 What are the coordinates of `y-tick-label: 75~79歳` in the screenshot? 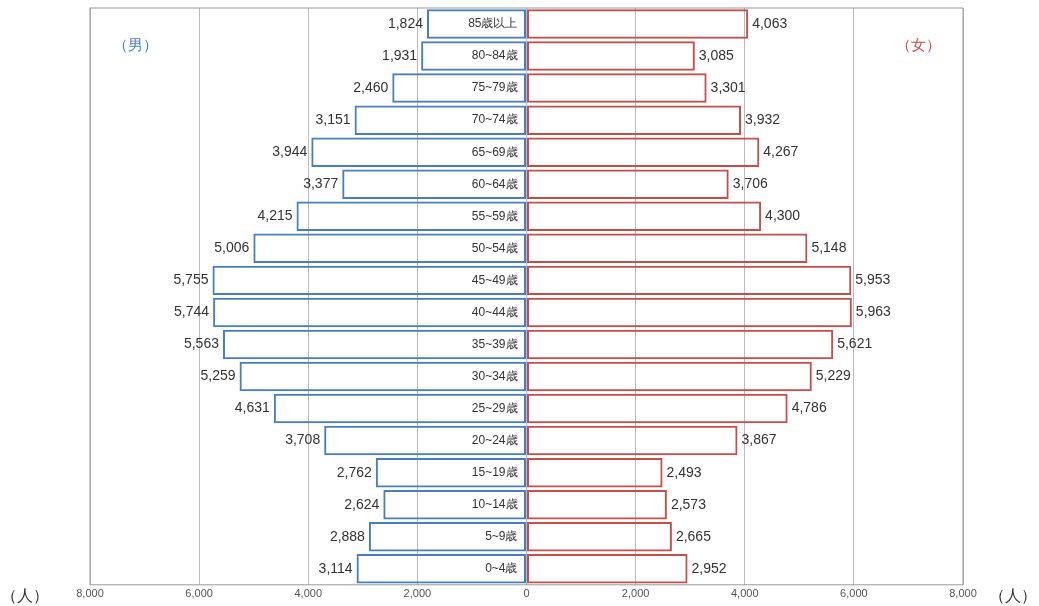 It's located at (494, 87).